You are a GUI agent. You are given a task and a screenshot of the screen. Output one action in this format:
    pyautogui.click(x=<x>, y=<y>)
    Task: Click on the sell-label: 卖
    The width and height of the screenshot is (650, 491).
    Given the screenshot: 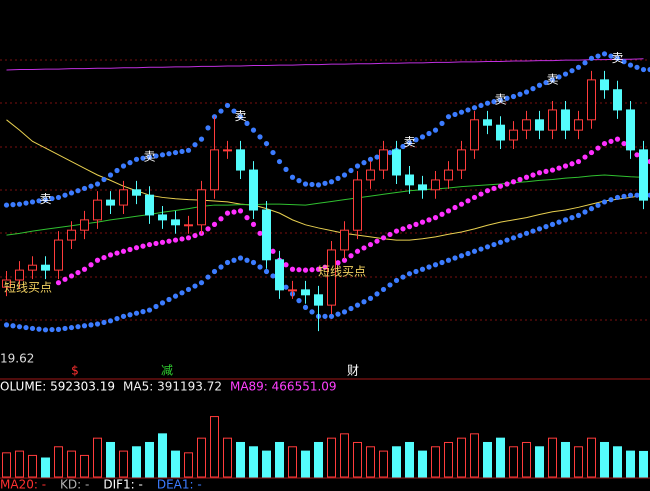 What is the action you would take?
    pyautogui.click(x=500, y=100)
    